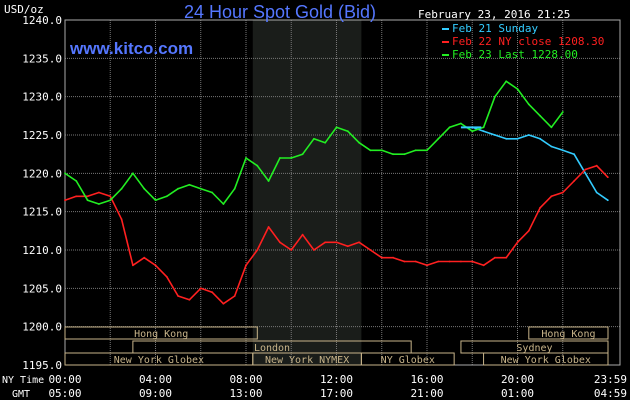 Image resolution: width=630 pixels, height=400 pixels. What do you see at coordinates (42, 97) in the screenshot?
I see `y-tick-label: 1230.0` at bounding box center [42, 97].